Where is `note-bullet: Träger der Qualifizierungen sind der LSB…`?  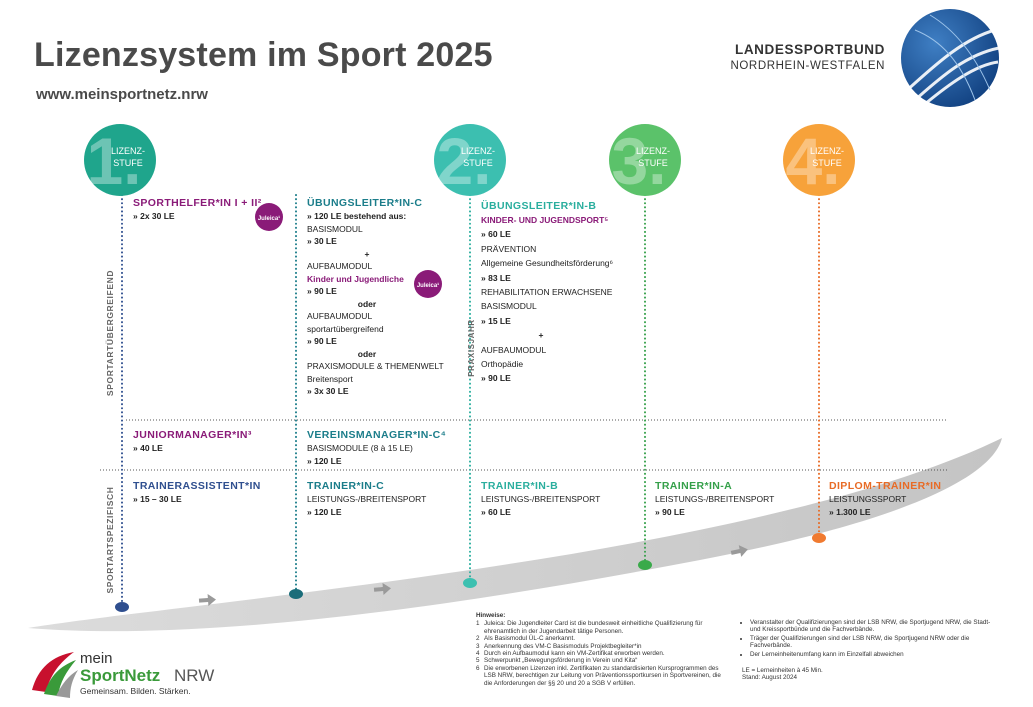 note-bullet: Träger der Qualifizierungen sind der LSB… is located at coordinates (873, 642).